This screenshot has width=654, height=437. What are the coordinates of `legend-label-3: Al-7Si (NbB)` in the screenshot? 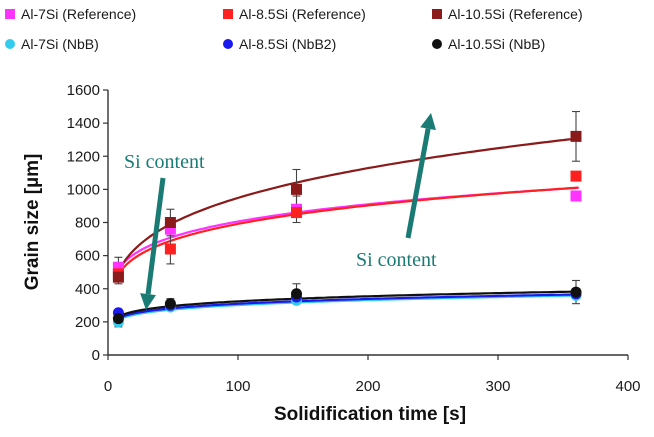 It's located at (60, 44).